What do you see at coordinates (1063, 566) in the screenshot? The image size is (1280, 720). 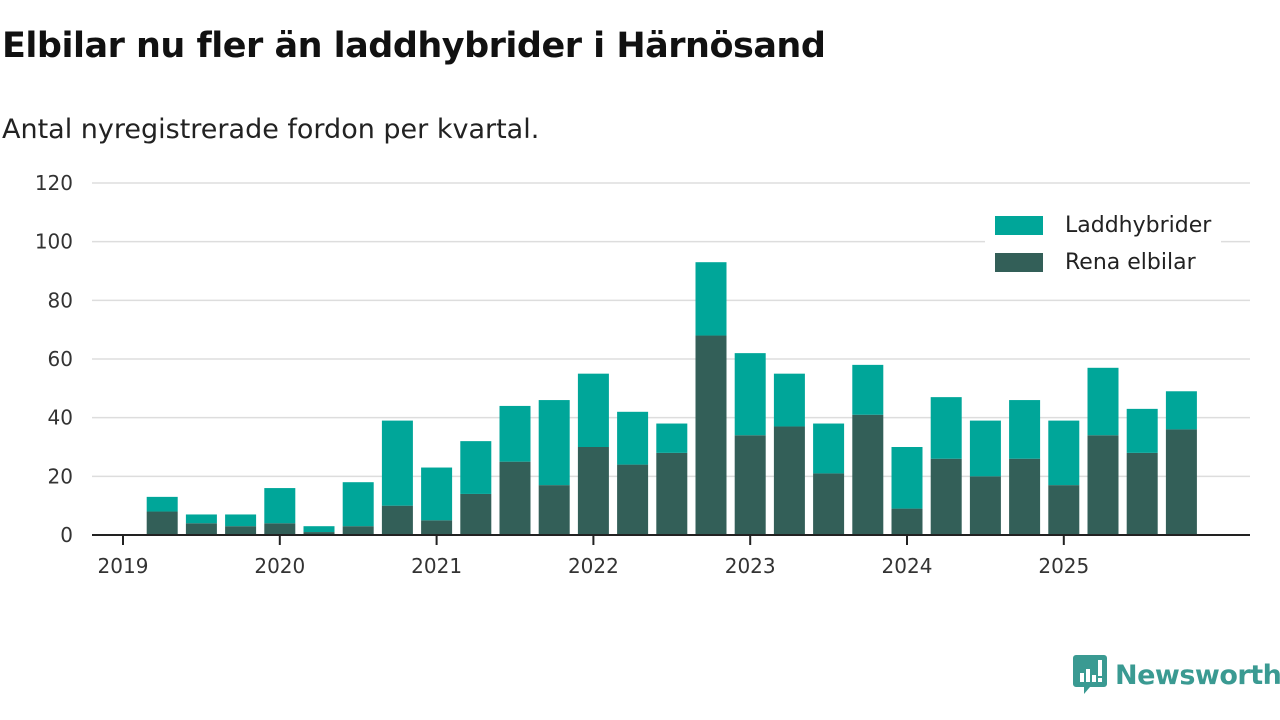 I see `x-tick-label: 2025` at bounding box center [1063, 566].